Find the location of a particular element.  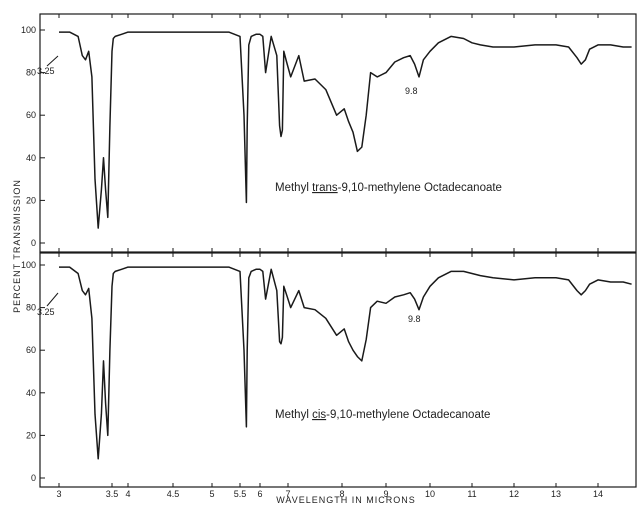

x-tick-label: 10 is located at coordinates (430, 494).